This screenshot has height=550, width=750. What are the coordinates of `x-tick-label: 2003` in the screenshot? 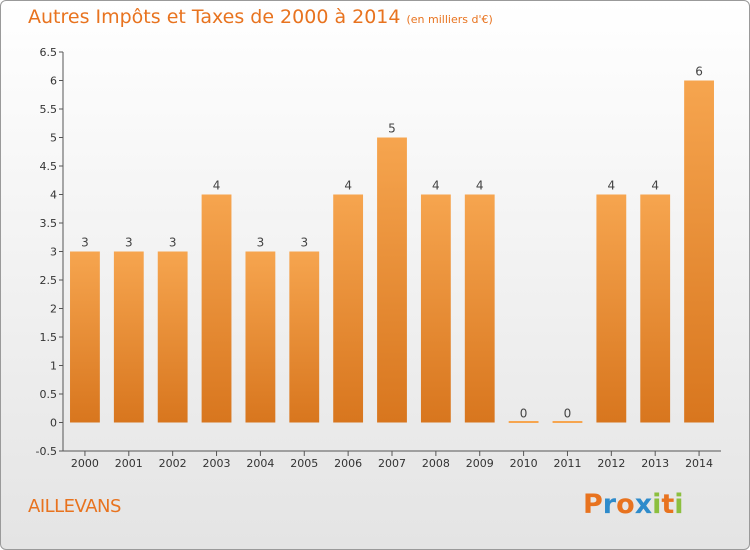 It's located at (217, 463).